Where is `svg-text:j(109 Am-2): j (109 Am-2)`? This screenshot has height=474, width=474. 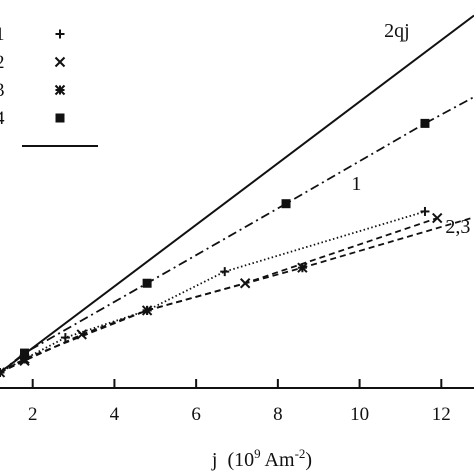 svg-text:j(109 Am-2): j (109 Am-2) is located at coordinates (261, 458).